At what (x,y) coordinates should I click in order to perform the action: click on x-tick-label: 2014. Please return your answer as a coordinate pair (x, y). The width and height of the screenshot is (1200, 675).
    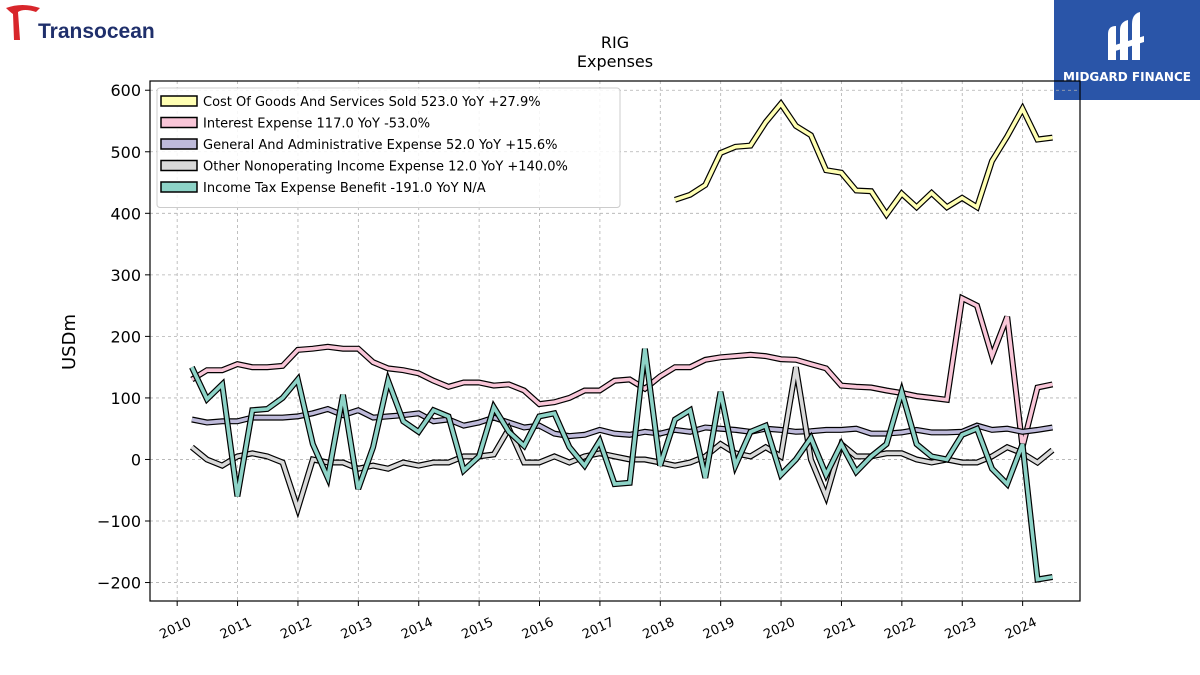
    Looking at the image, I should click on (417, 629).